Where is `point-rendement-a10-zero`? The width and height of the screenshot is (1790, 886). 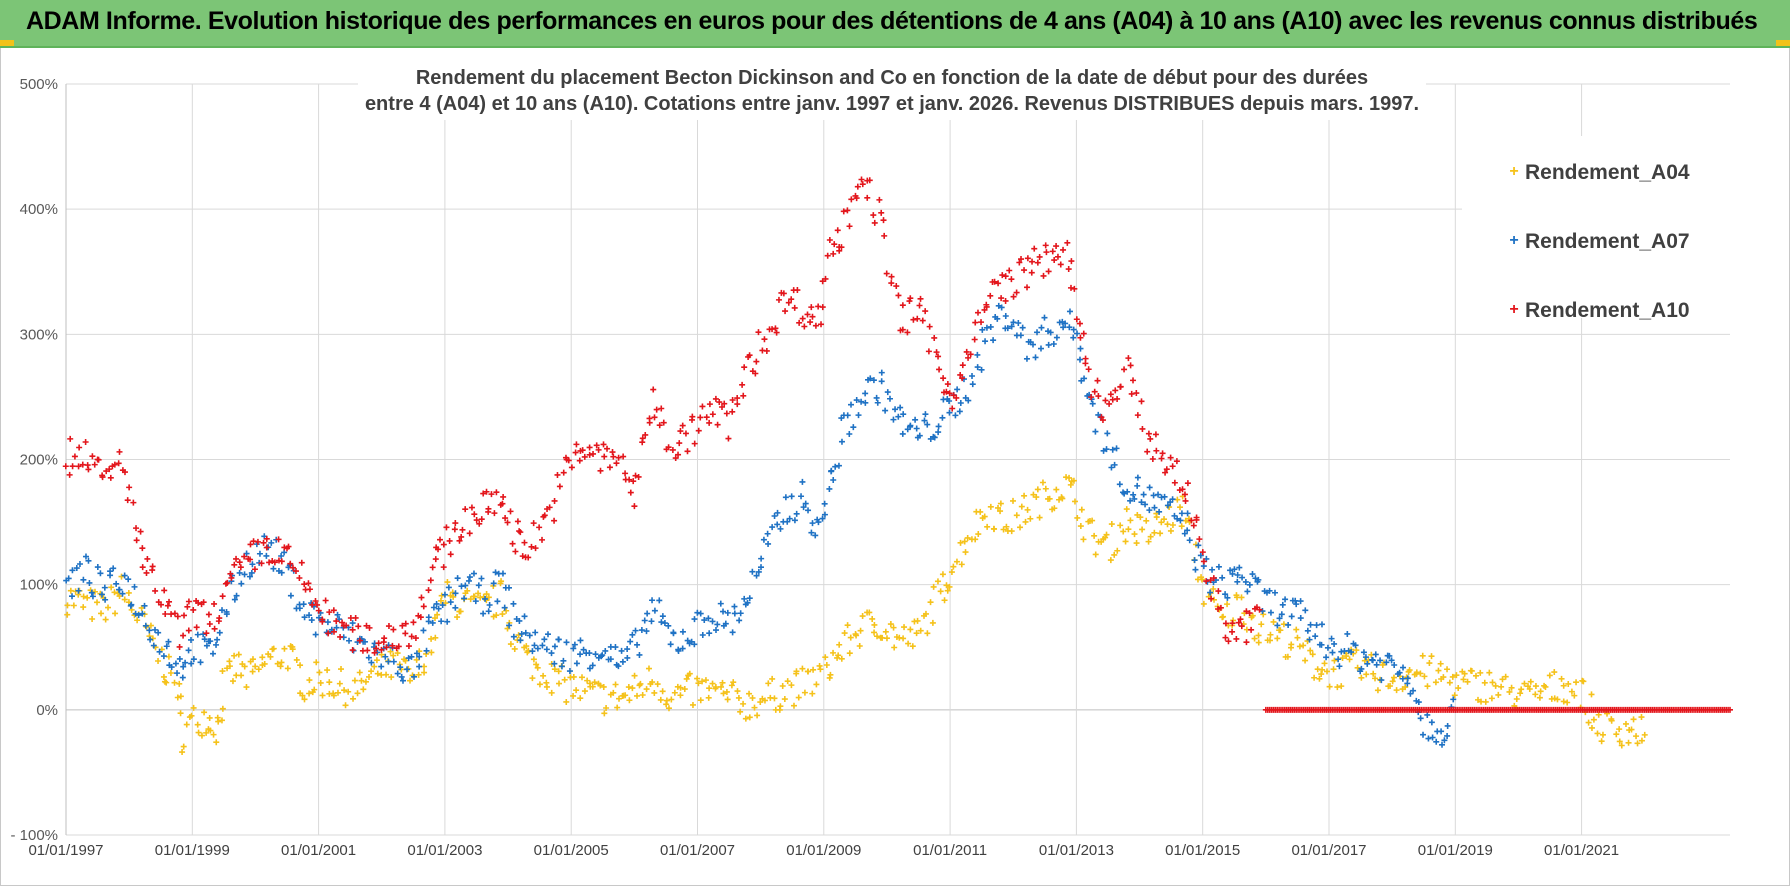
point-rendement-a10-zero is located at coordinates (1730, 709).